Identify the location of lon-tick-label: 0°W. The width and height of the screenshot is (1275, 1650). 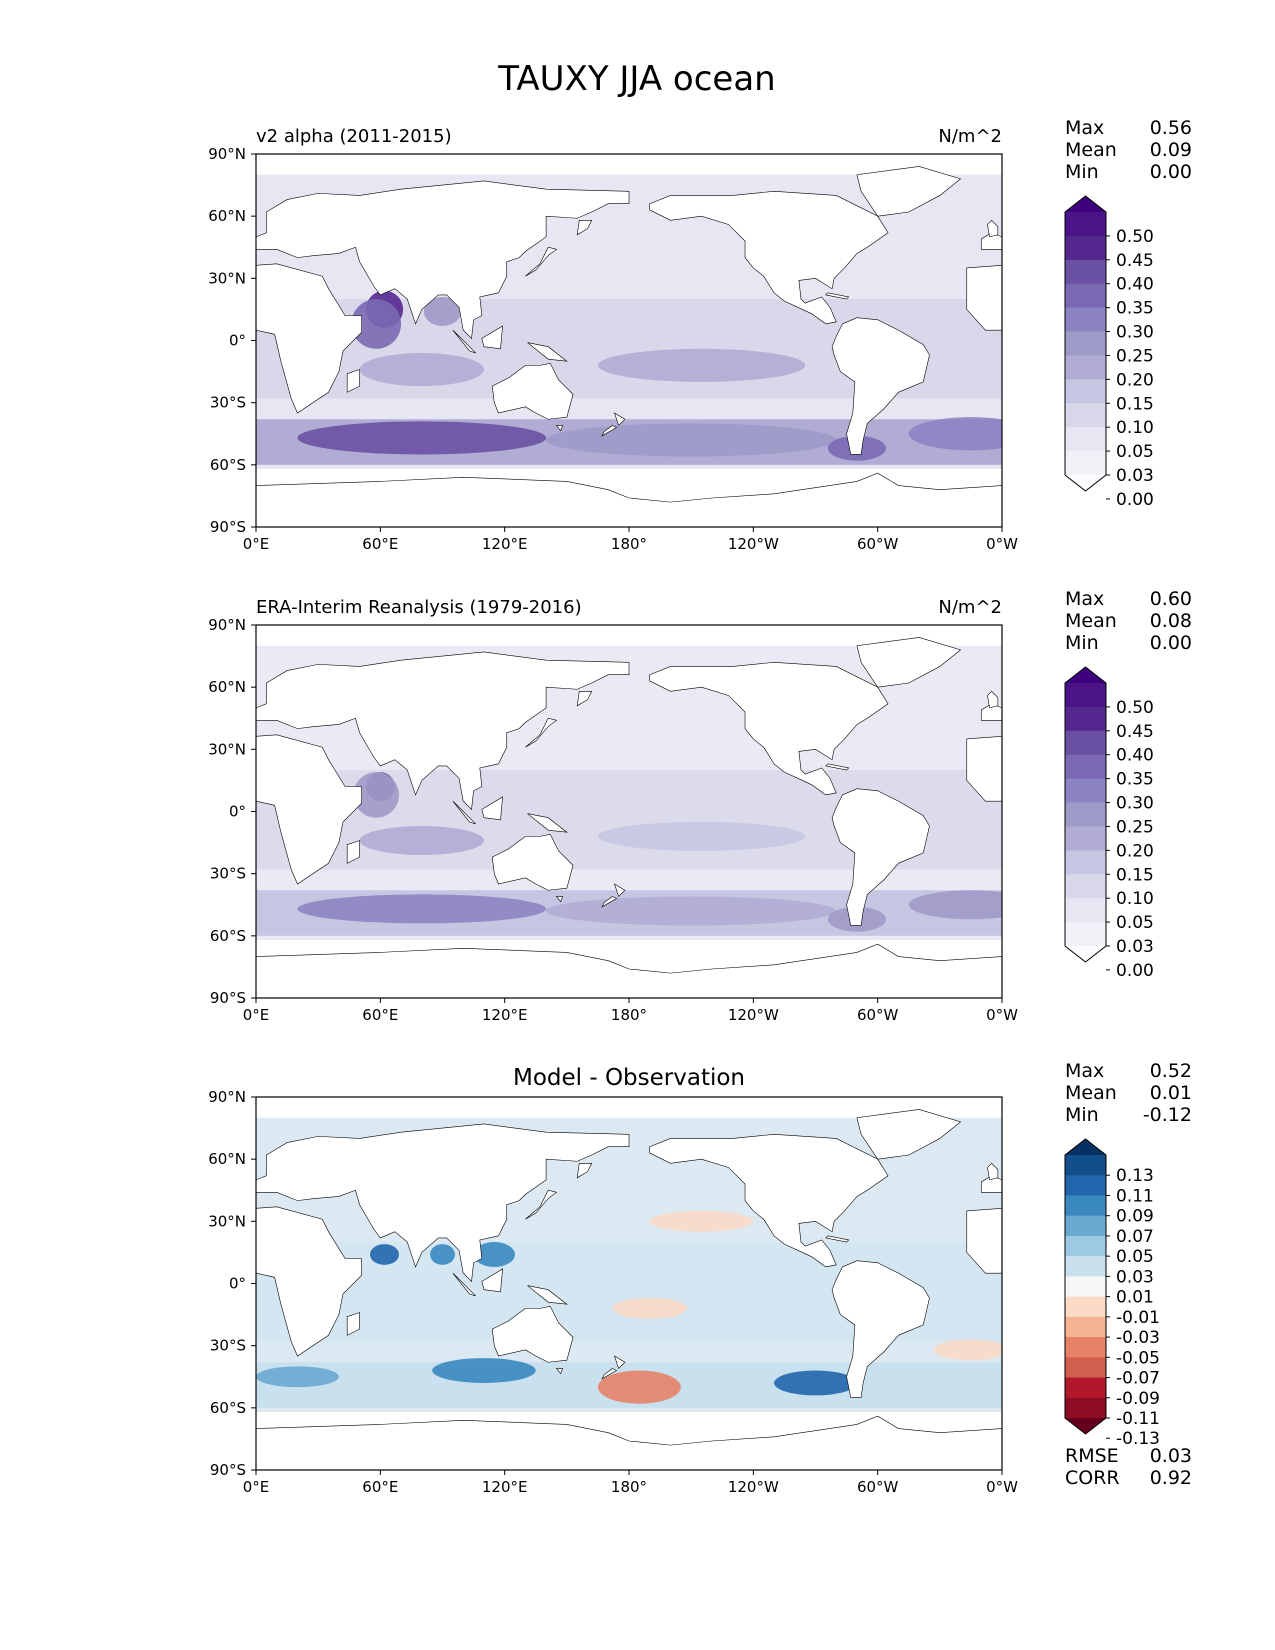
(1002, 544).